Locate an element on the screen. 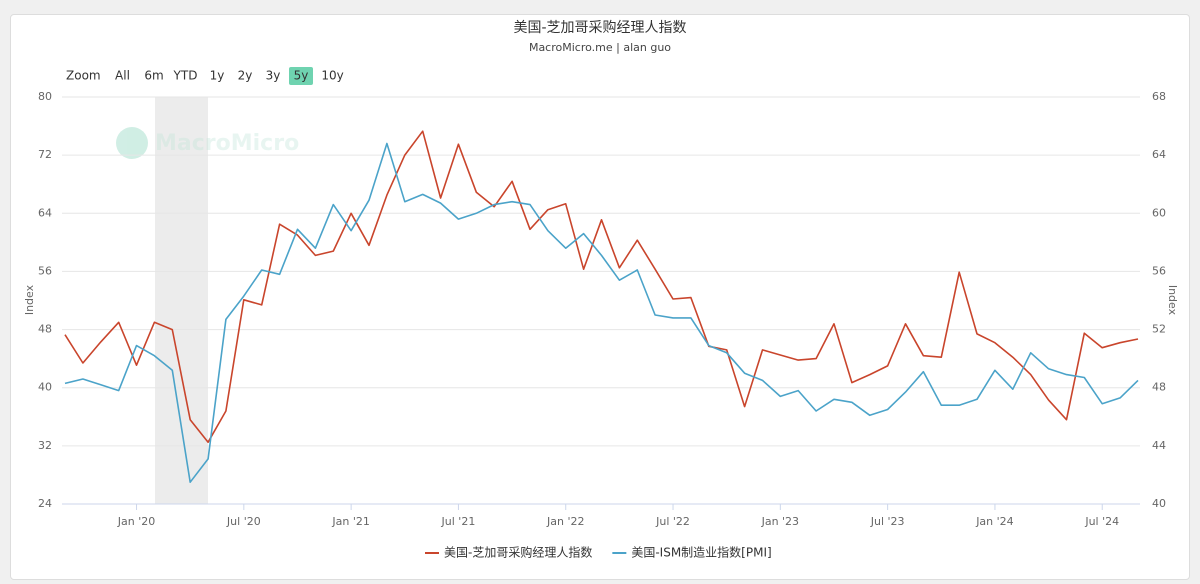 The height and width of the screenshot is (584, 1200). y-tick-label: 80 is located at coordinates (45, 96).